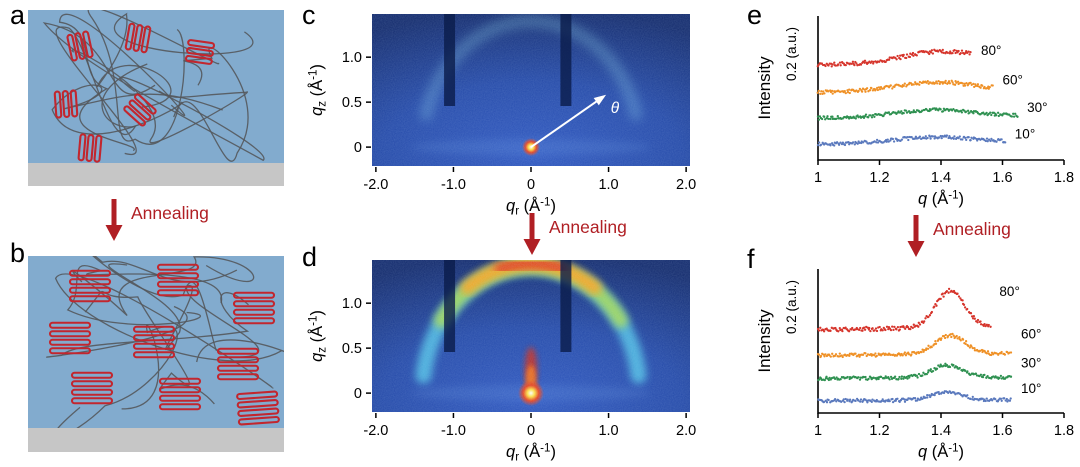 The width and height of the screenshot is (1080, 467). What do you see at coordinates (18, 253) in the screenshot?
I see `panel-label-b: b` at bounding box center [18, 253].